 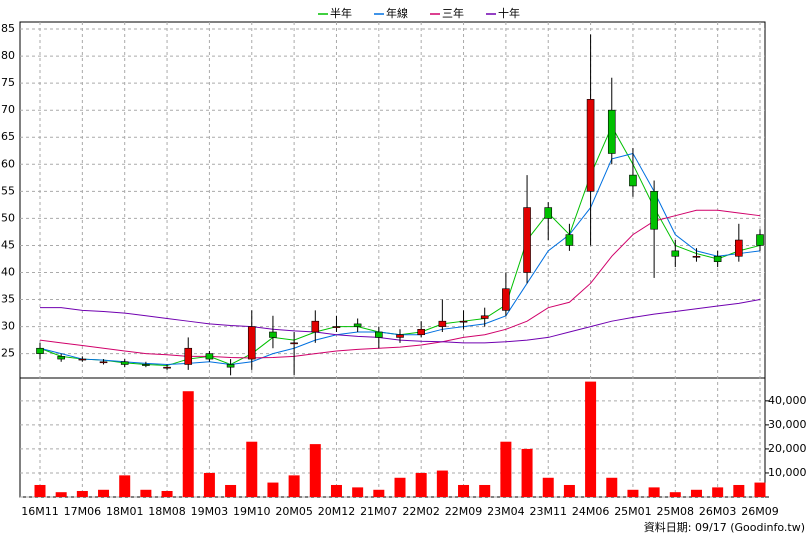 I want to click on y-tick-label: 85, so click(x=8, y=28).